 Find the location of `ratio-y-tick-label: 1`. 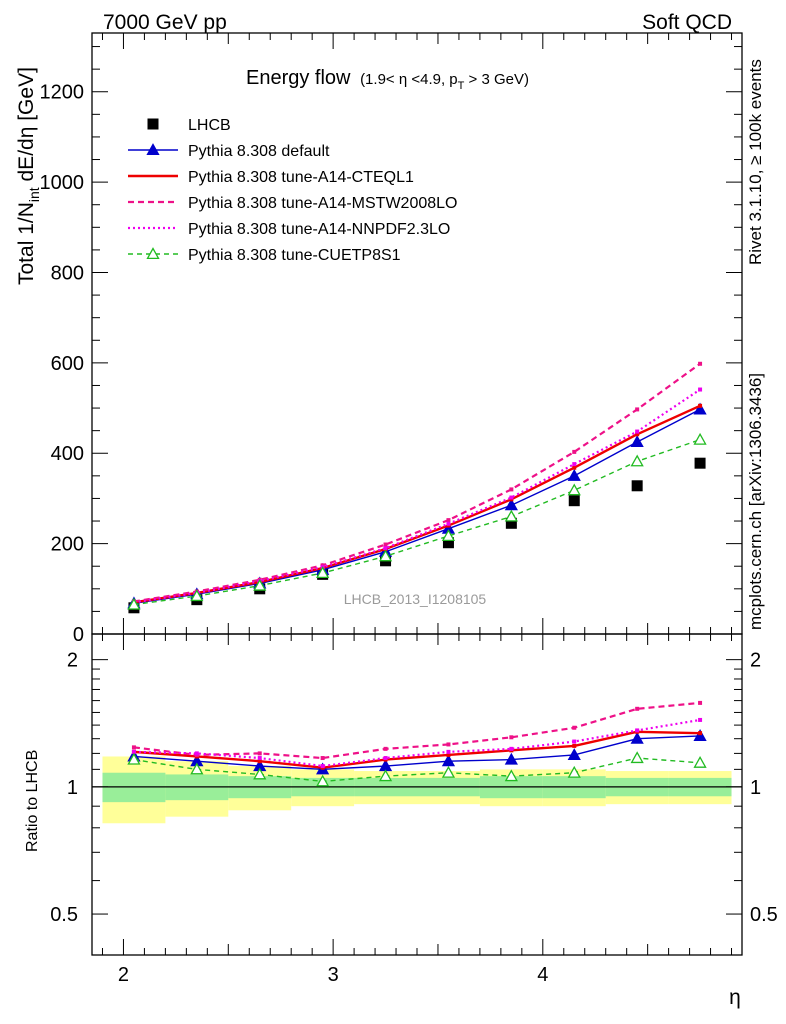

ratio-y-tick-label: 1 is located at coordinates (72, 788).